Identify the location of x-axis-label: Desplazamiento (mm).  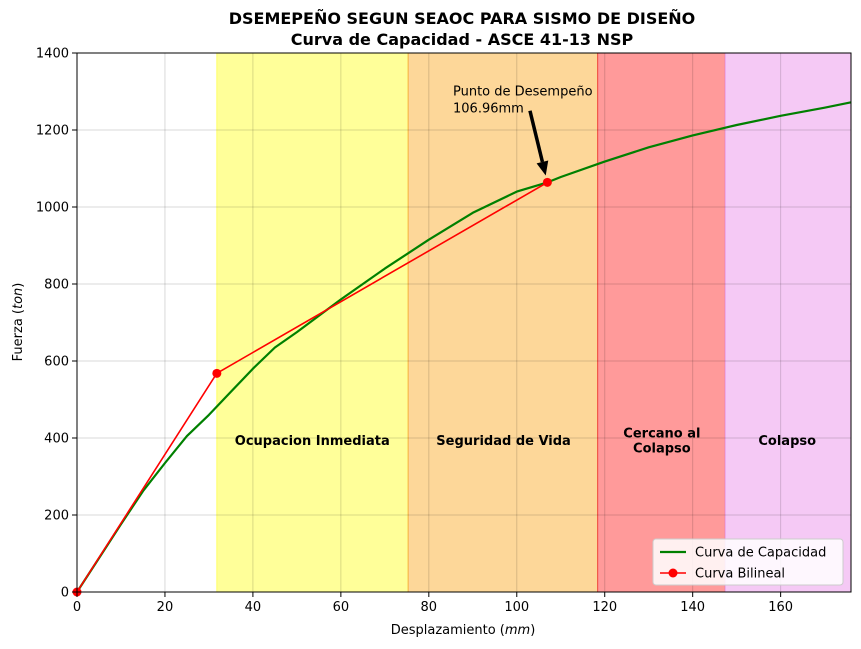
(463, 630).